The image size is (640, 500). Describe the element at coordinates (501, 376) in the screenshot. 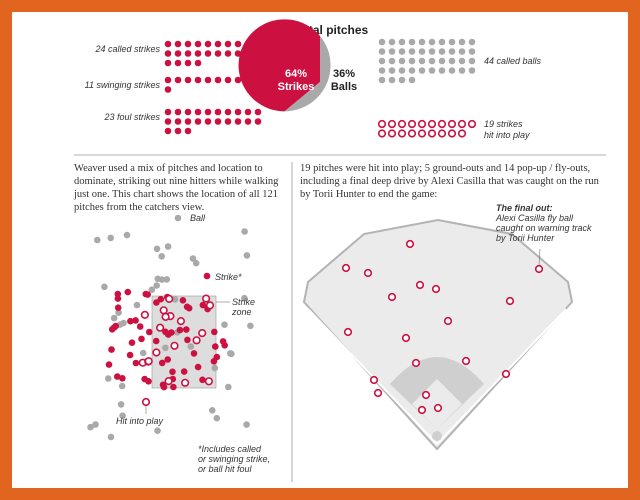

I see `foul-line-right` at that location.